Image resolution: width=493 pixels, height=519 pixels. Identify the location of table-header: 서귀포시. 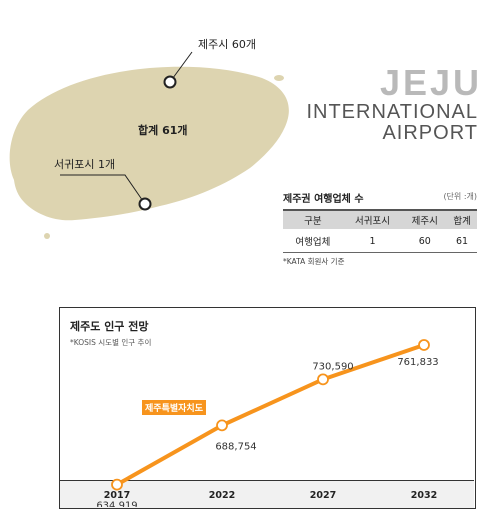
(372, 219).